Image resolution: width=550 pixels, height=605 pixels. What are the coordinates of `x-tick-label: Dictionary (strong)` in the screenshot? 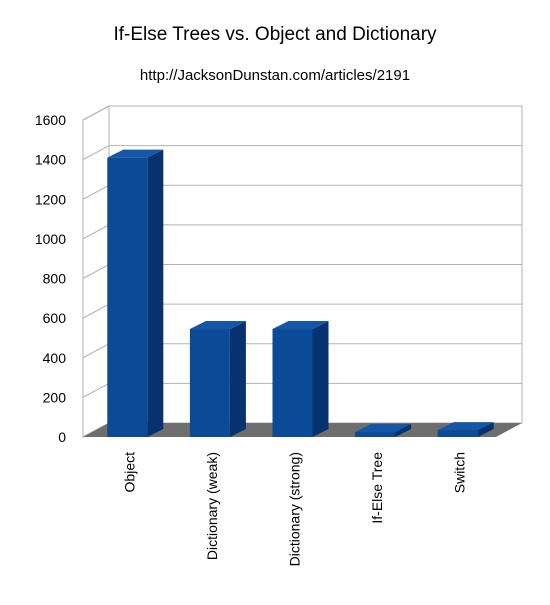 It's located at (295, 509).